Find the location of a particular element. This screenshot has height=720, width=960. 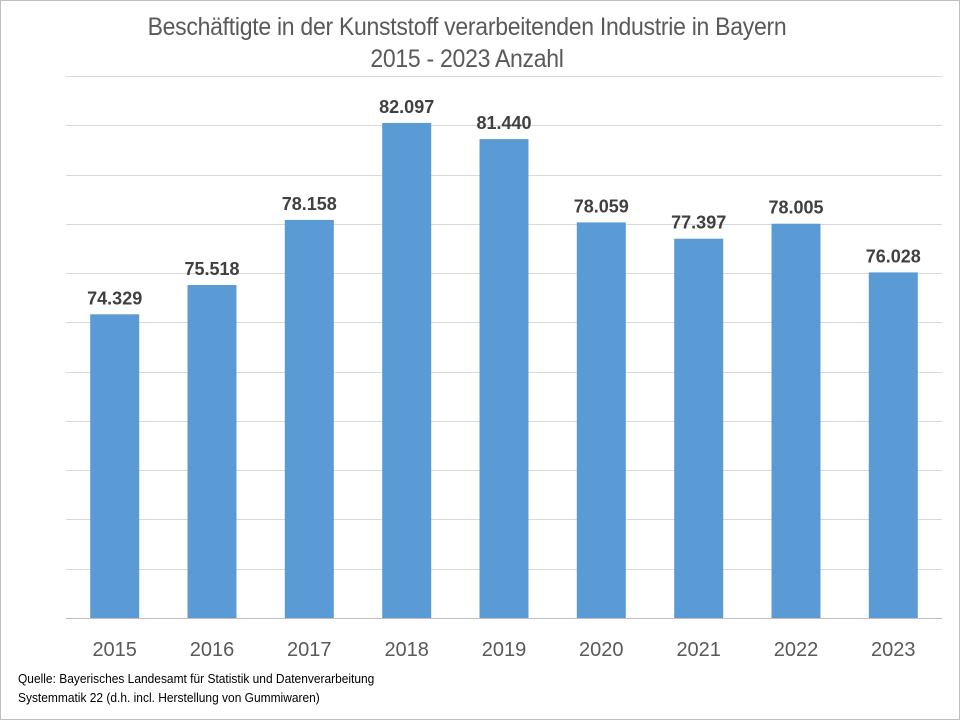

x-tick-label: 2021 is located at coordinates (698, 650).